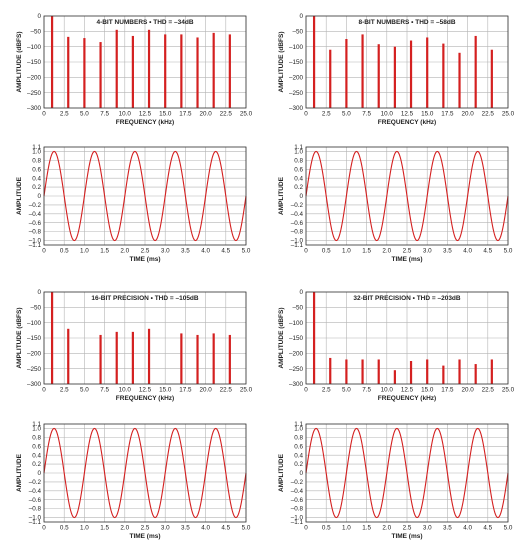  I want to click on y-tick-label: –0.6, so click(35, 223).